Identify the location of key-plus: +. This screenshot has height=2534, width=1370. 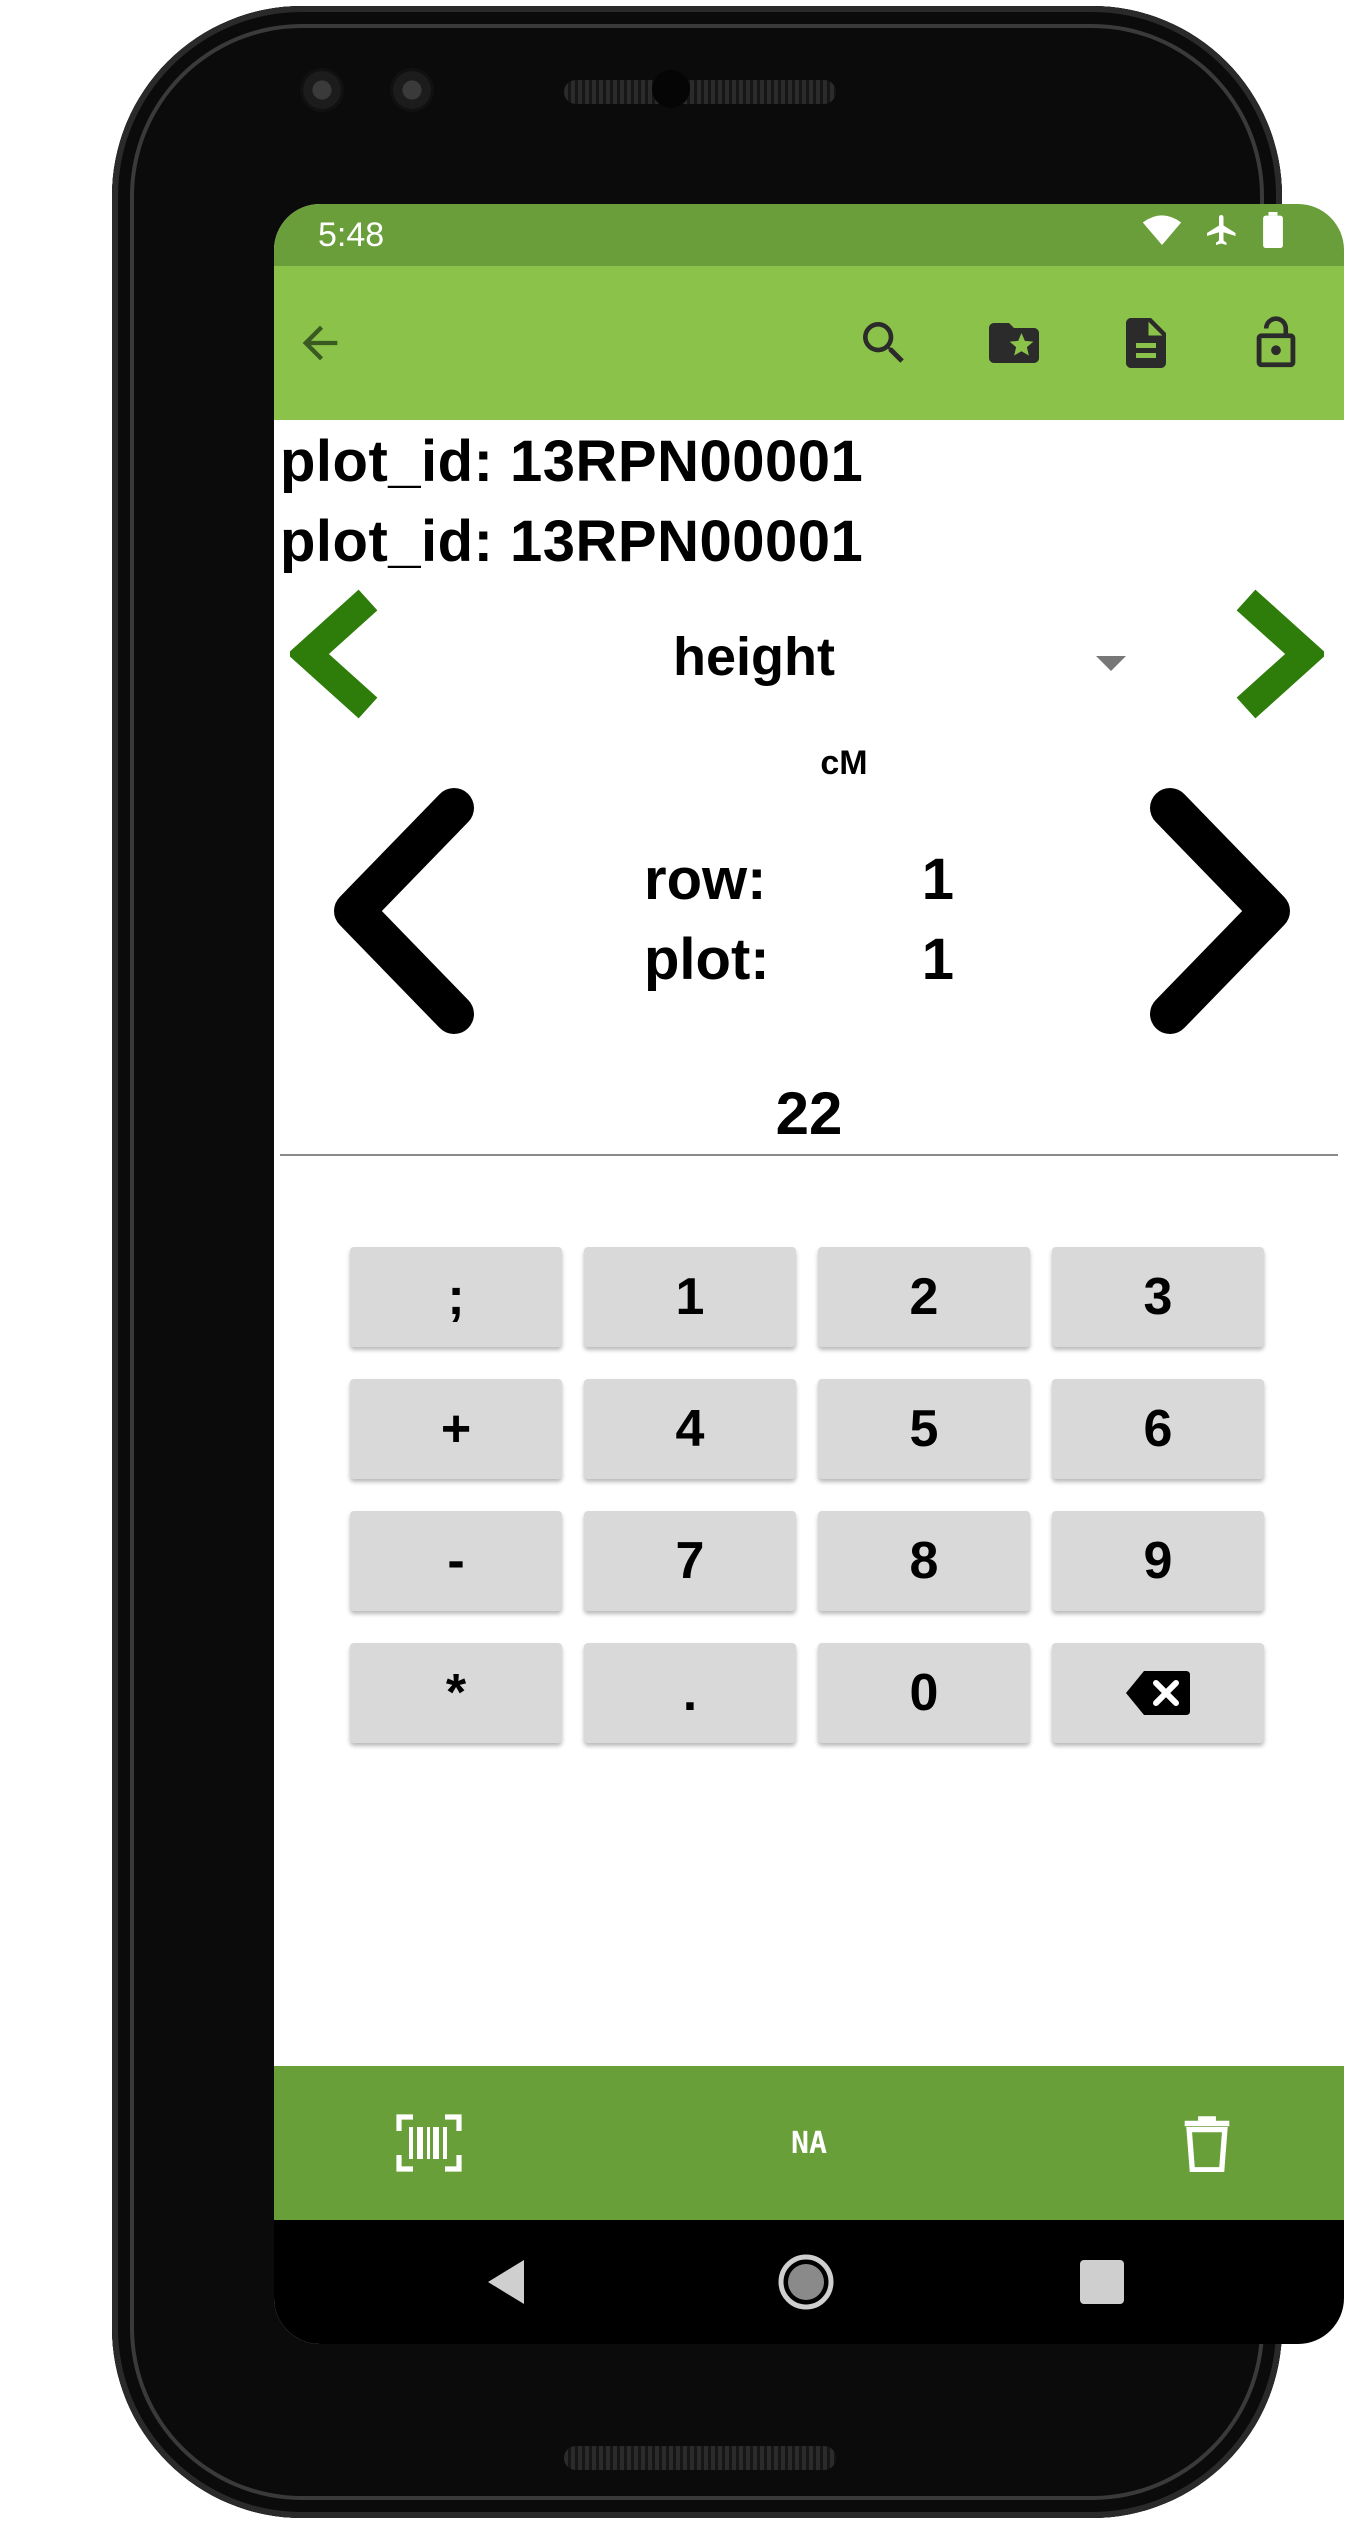
(456, 1429).